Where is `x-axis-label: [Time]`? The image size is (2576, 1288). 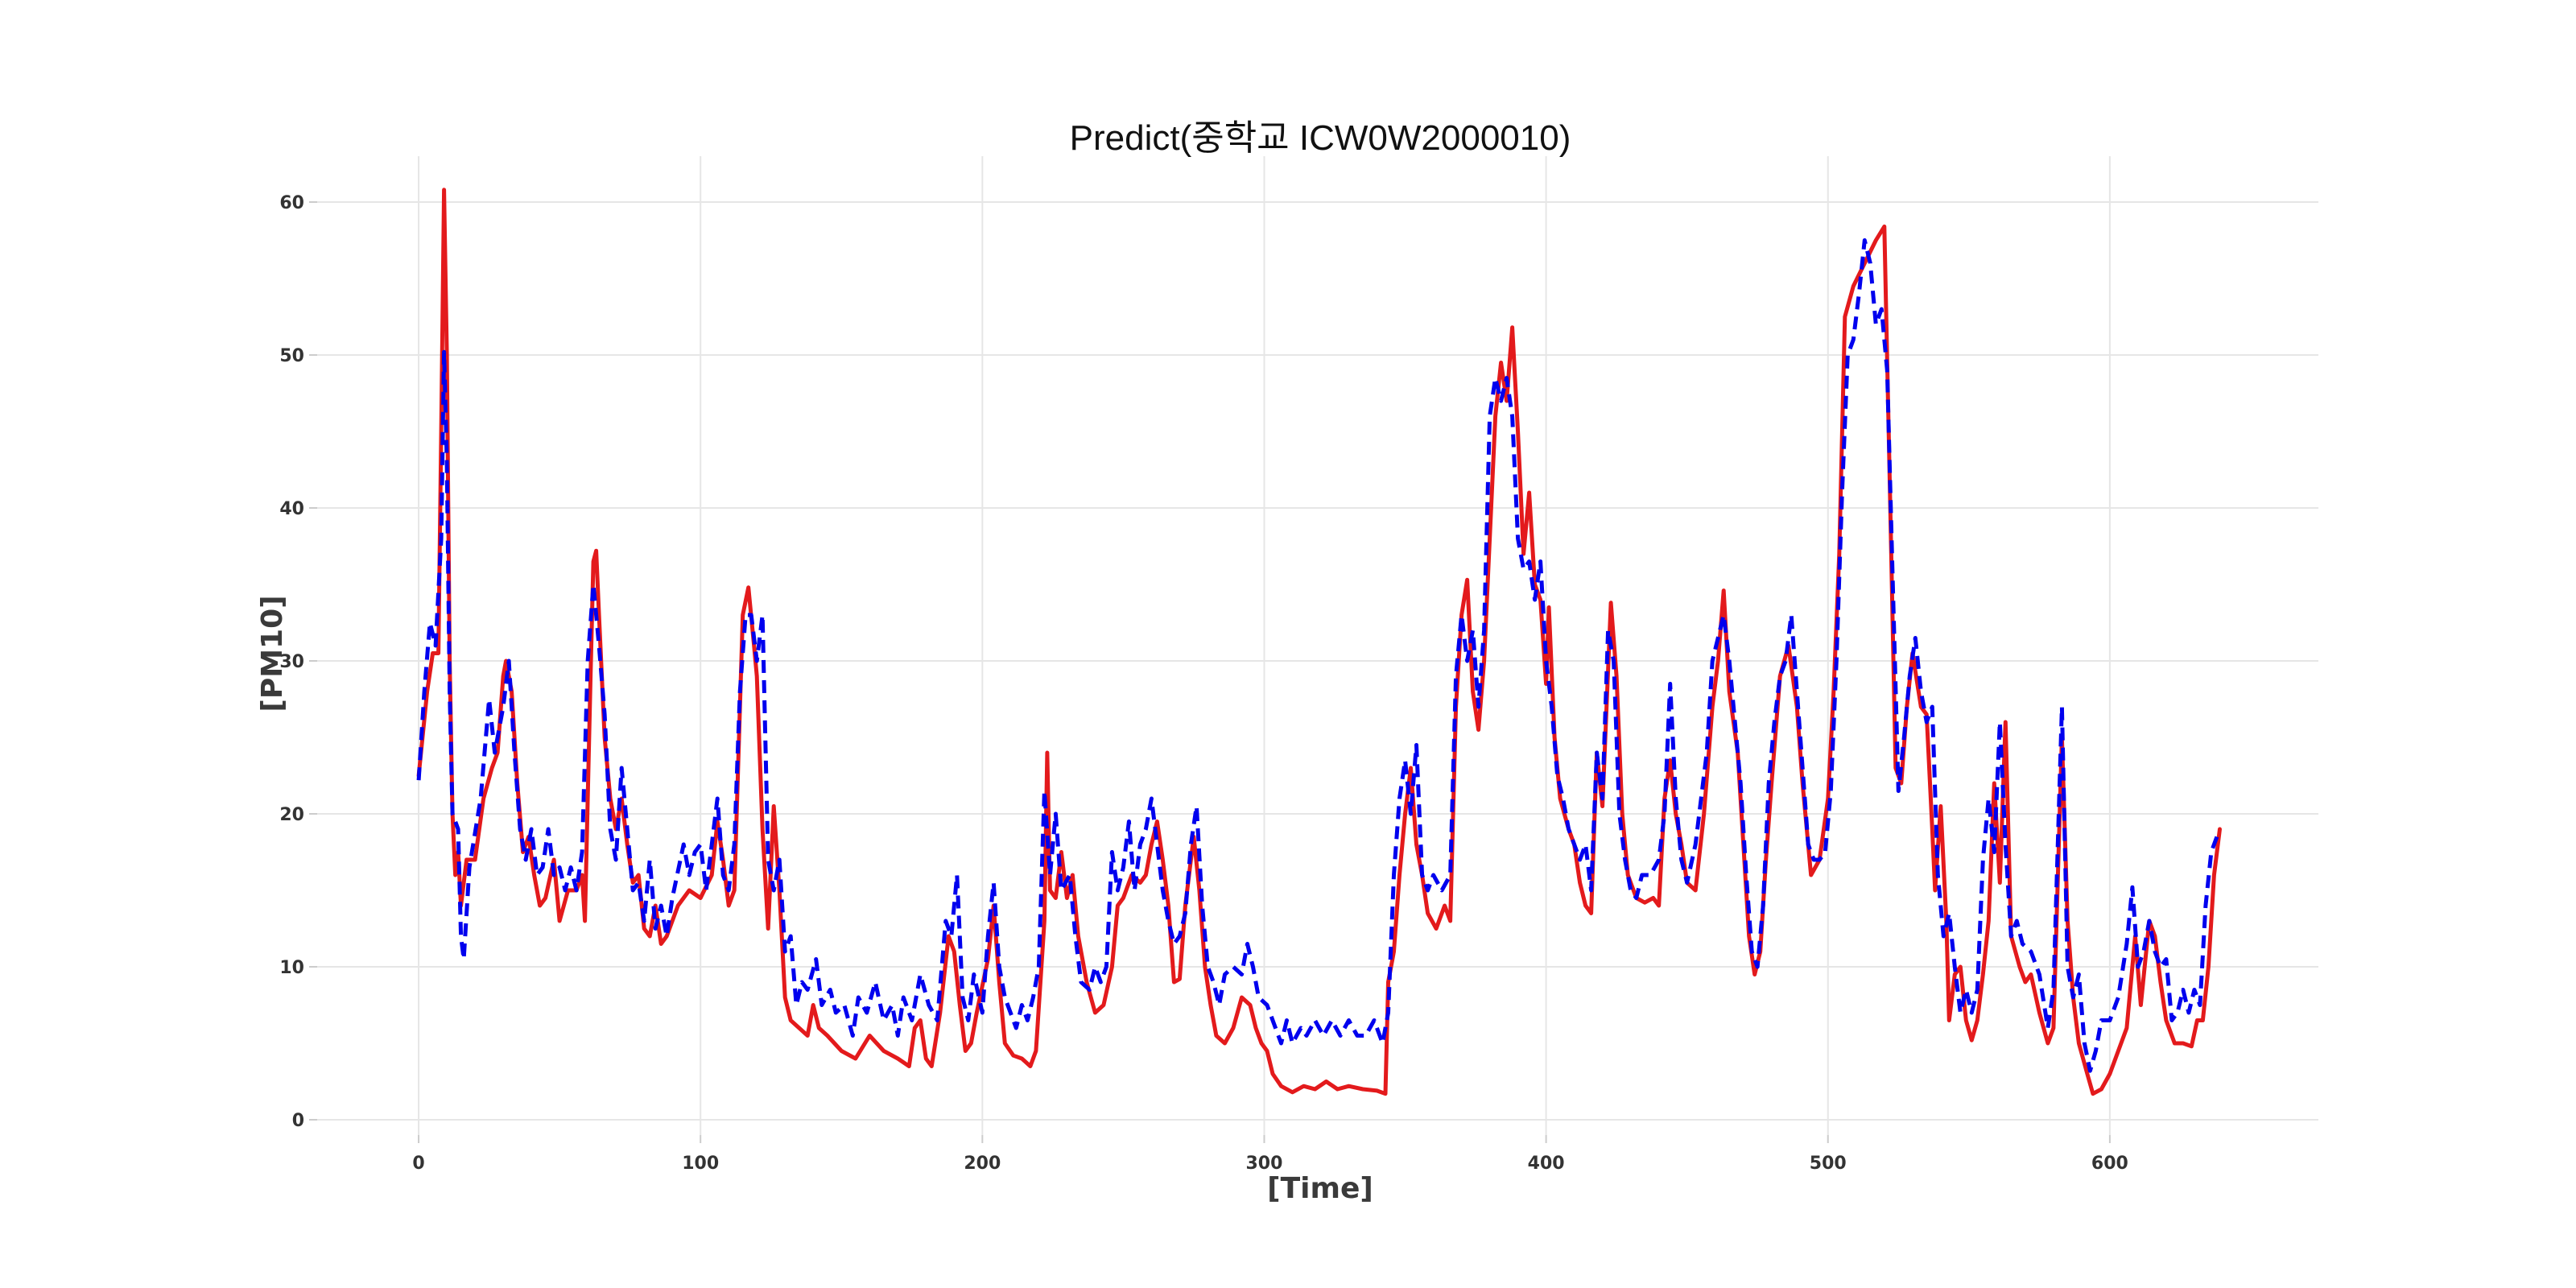
x-axis-label: [Time] is located at coordinates (1320, 1188).